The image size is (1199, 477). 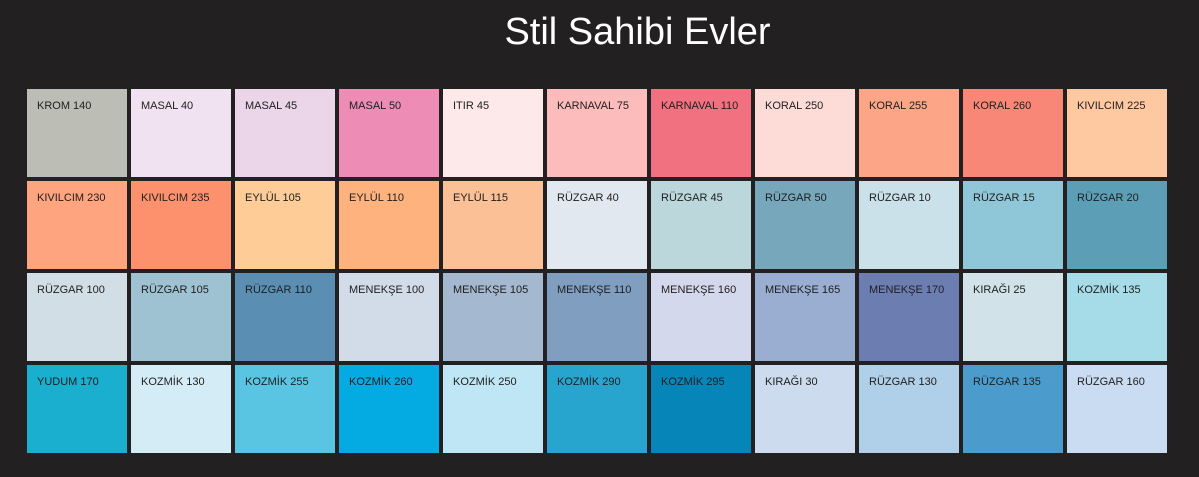 I want to click on color-swatch: RÜZGAR 20, so click(x=1117, y=225).